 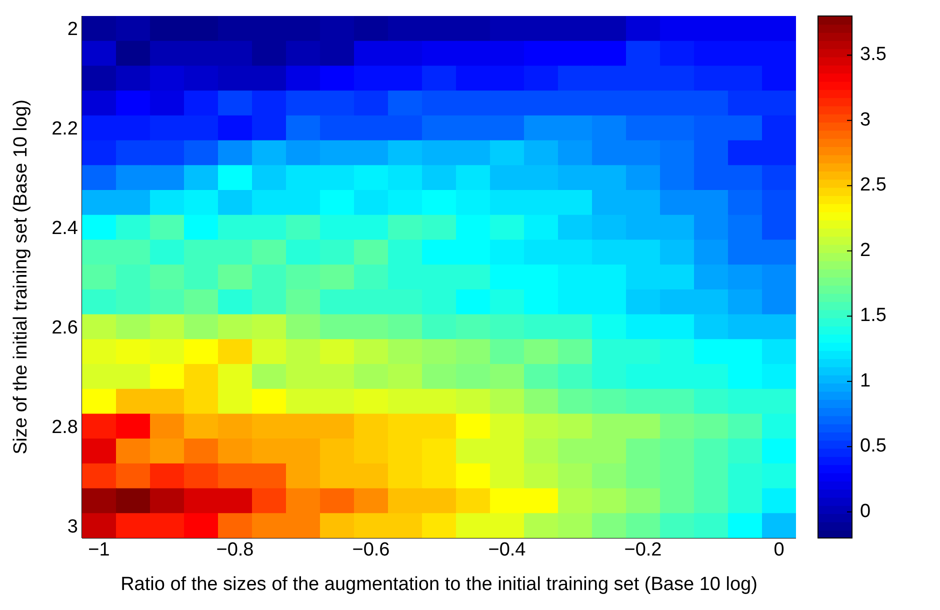 I want to click on y-tick-label: 3, so click(x=72, y=527).